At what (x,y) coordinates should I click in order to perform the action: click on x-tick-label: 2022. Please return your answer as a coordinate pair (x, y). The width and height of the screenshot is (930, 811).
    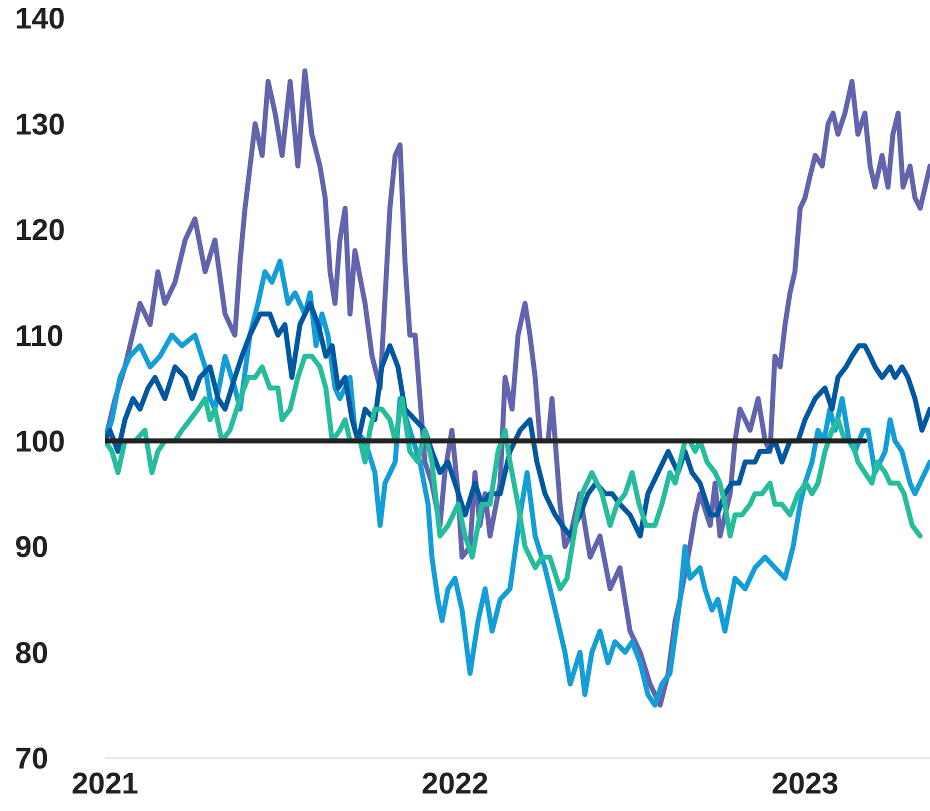
    Looking at the image, I should click on (455, 783).